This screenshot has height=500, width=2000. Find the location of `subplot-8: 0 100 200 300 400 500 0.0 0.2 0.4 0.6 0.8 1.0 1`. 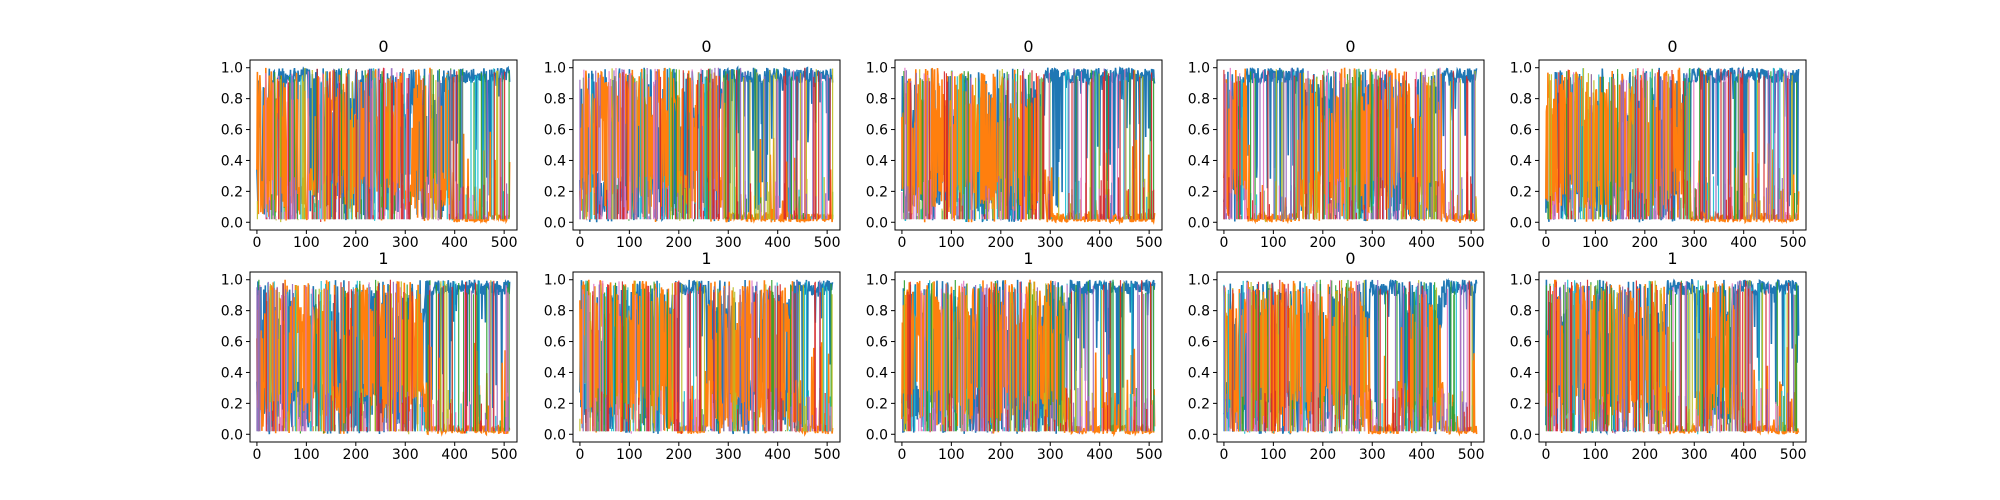

subplot-8: 0 100 200 300 400 500 0.0 0.2 0.4 0.6 0.8 1.0 1 is located at coordinates (1014, 356).